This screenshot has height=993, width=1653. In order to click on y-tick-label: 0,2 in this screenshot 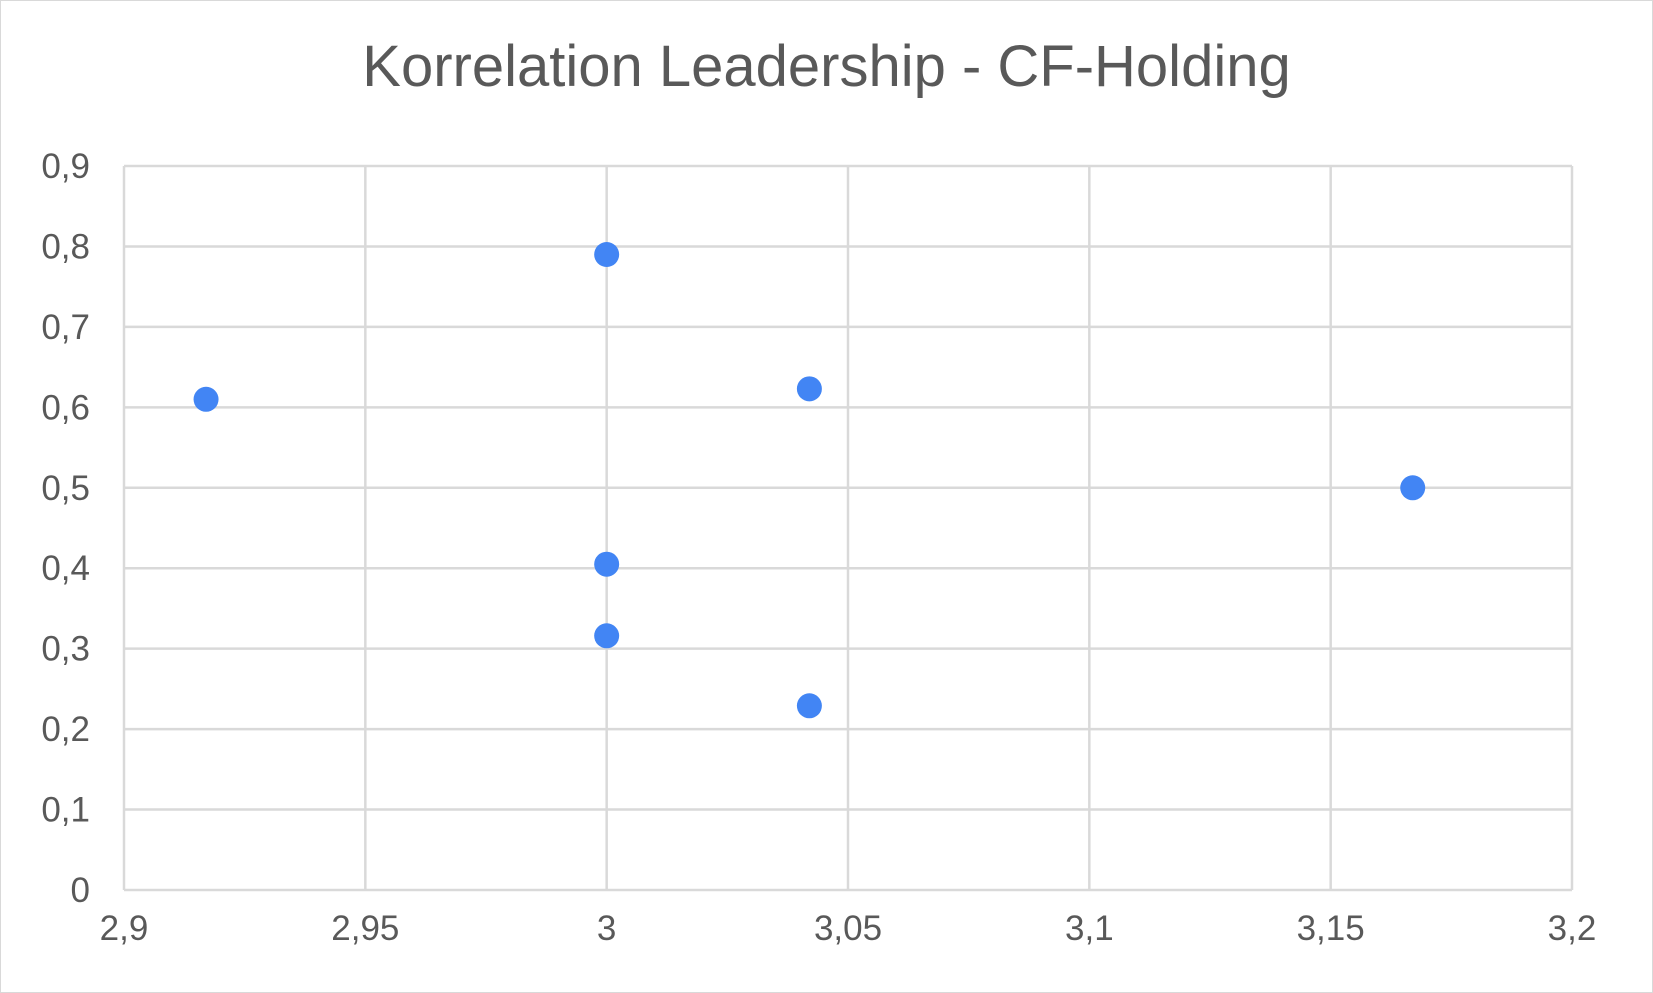, I will do `click(65, 729)`.